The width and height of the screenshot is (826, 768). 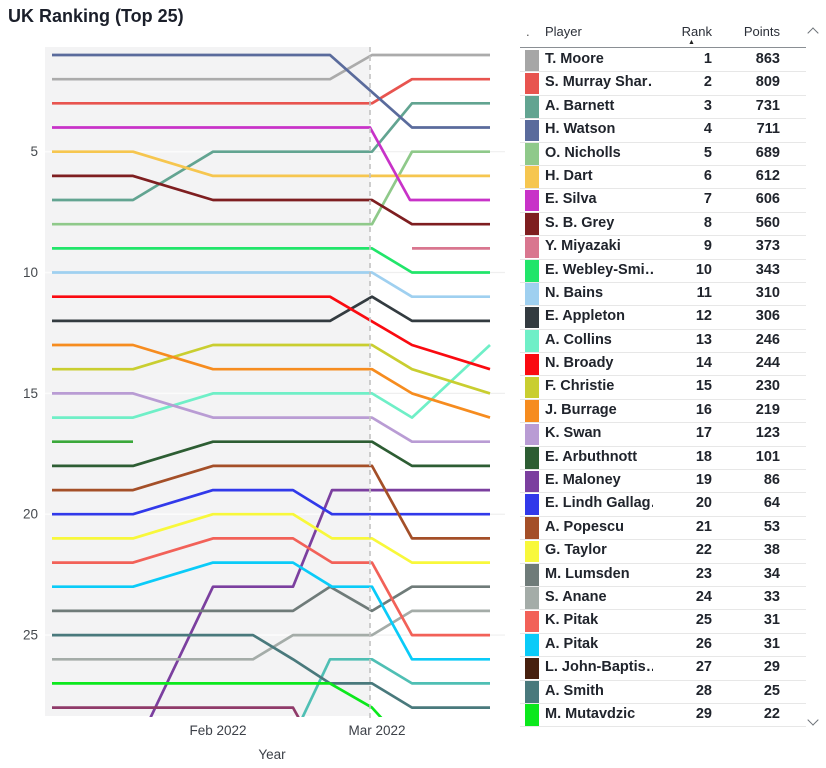 I want to click on player-points: 689, so click(x=767, y=152).